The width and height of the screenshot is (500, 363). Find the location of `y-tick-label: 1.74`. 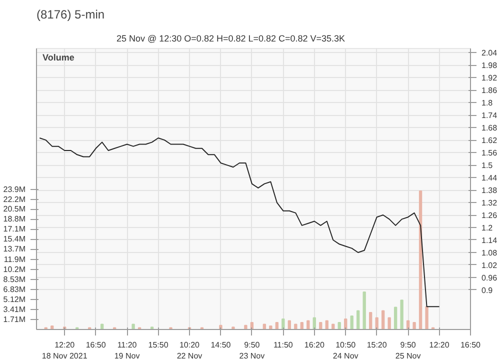

y-tick-label: 1.74 is located at coordinates (490, 115).